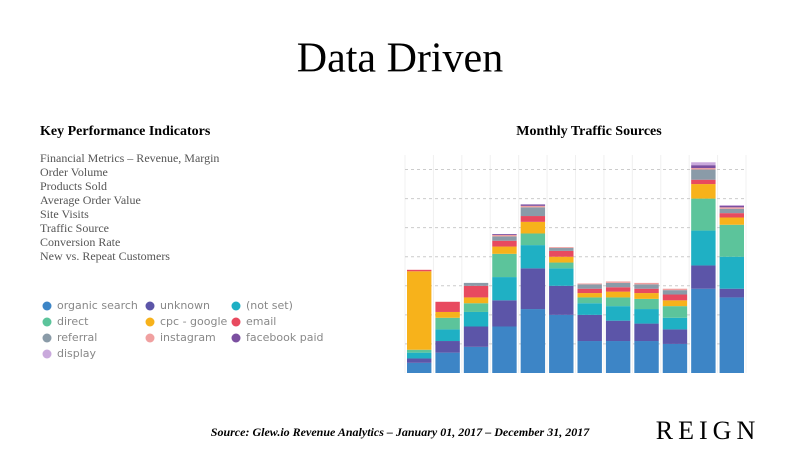  I want to click on legend-label: organic search, so click(97, 305).